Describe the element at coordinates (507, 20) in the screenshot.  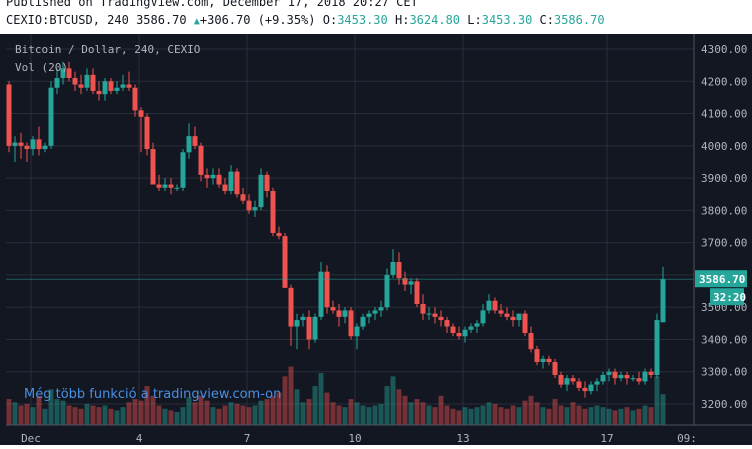
I see `low-value: 3453.30` at that location.